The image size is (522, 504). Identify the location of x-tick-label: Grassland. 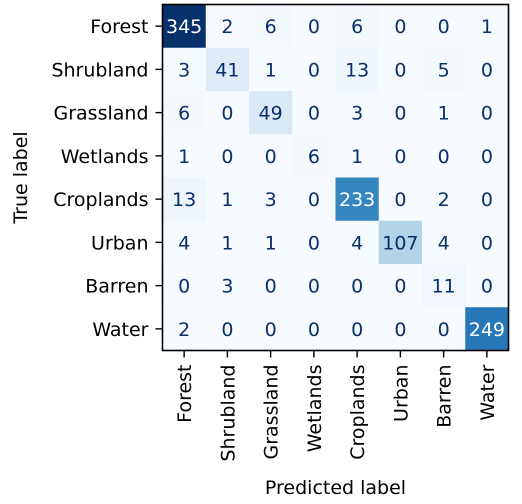
(272, 412).